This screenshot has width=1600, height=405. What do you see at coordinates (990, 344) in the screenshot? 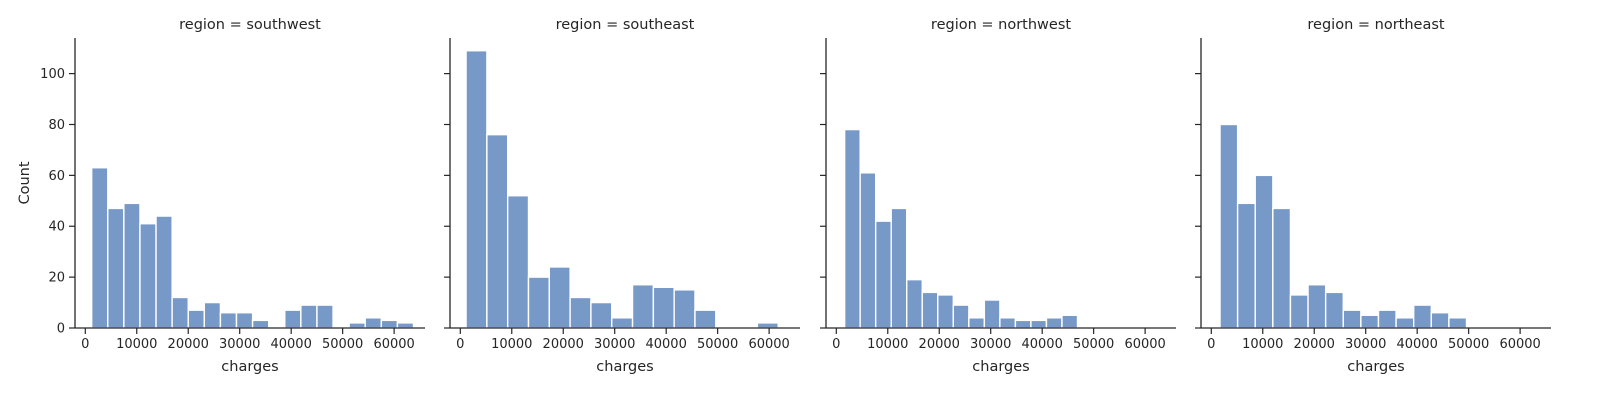
I see `panel-northwest-x-tick-label: 30000` at bounding box center [990, 344].